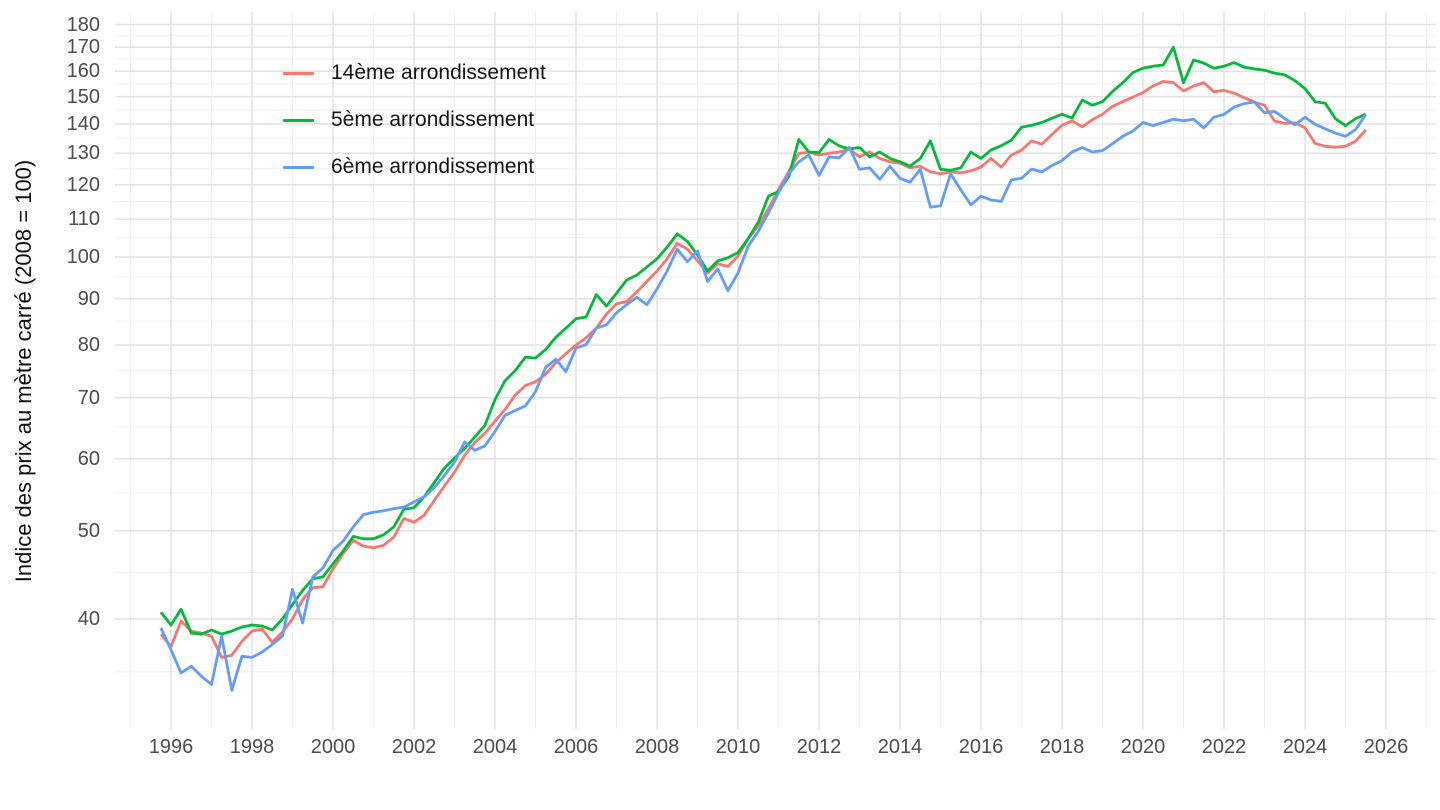 This screenshot has width=1440, height=810. Describe the element at coordinates (83, 47) in the screenshot. I see `y-tick-label: 170` at that location.